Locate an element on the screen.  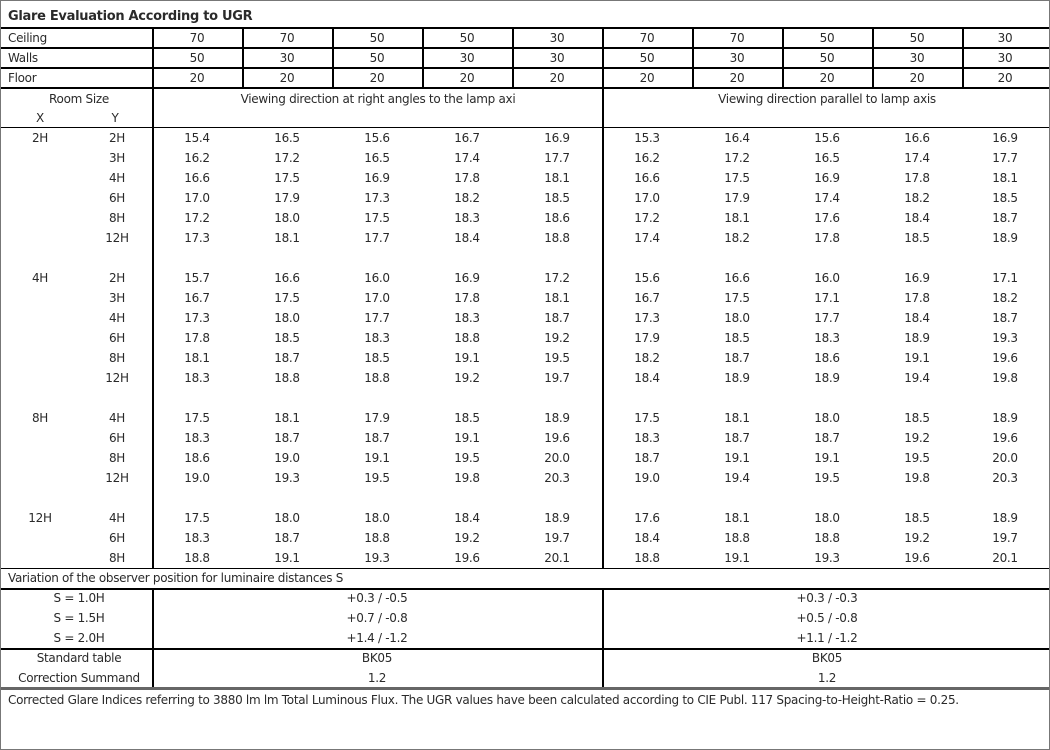
ugr-value-parallel: 17.2 is located at coordinates (737, 158).